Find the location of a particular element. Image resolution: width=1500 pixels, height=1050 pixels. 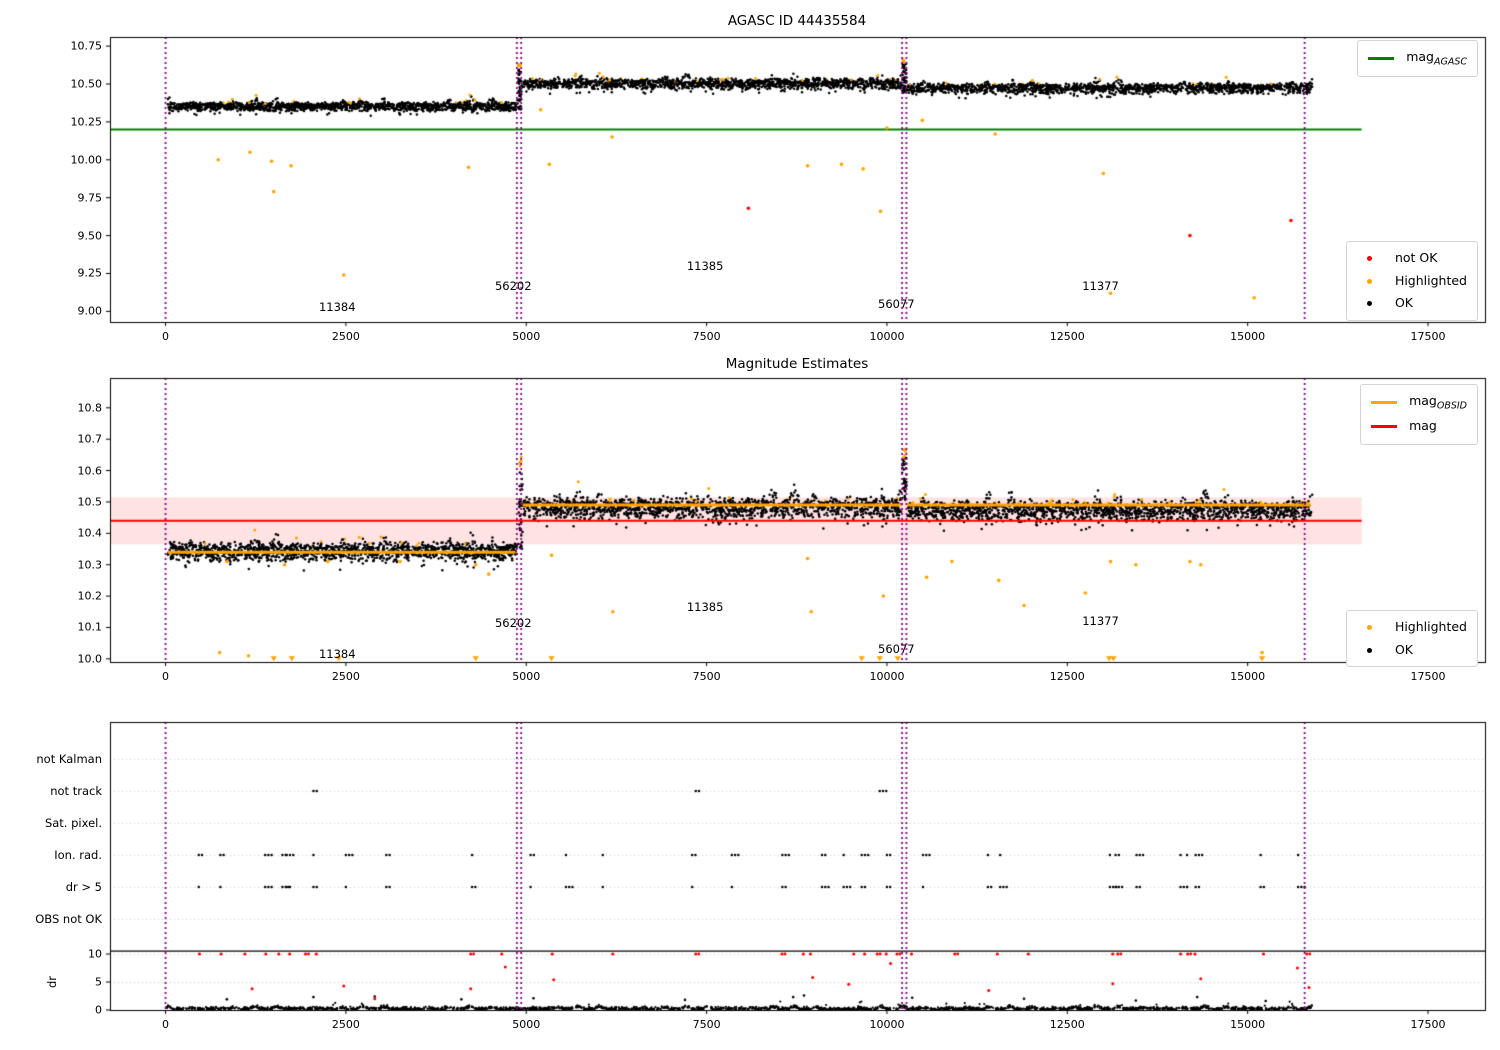

y-tick-label: 10.2 is located at coordinates (90, 596).